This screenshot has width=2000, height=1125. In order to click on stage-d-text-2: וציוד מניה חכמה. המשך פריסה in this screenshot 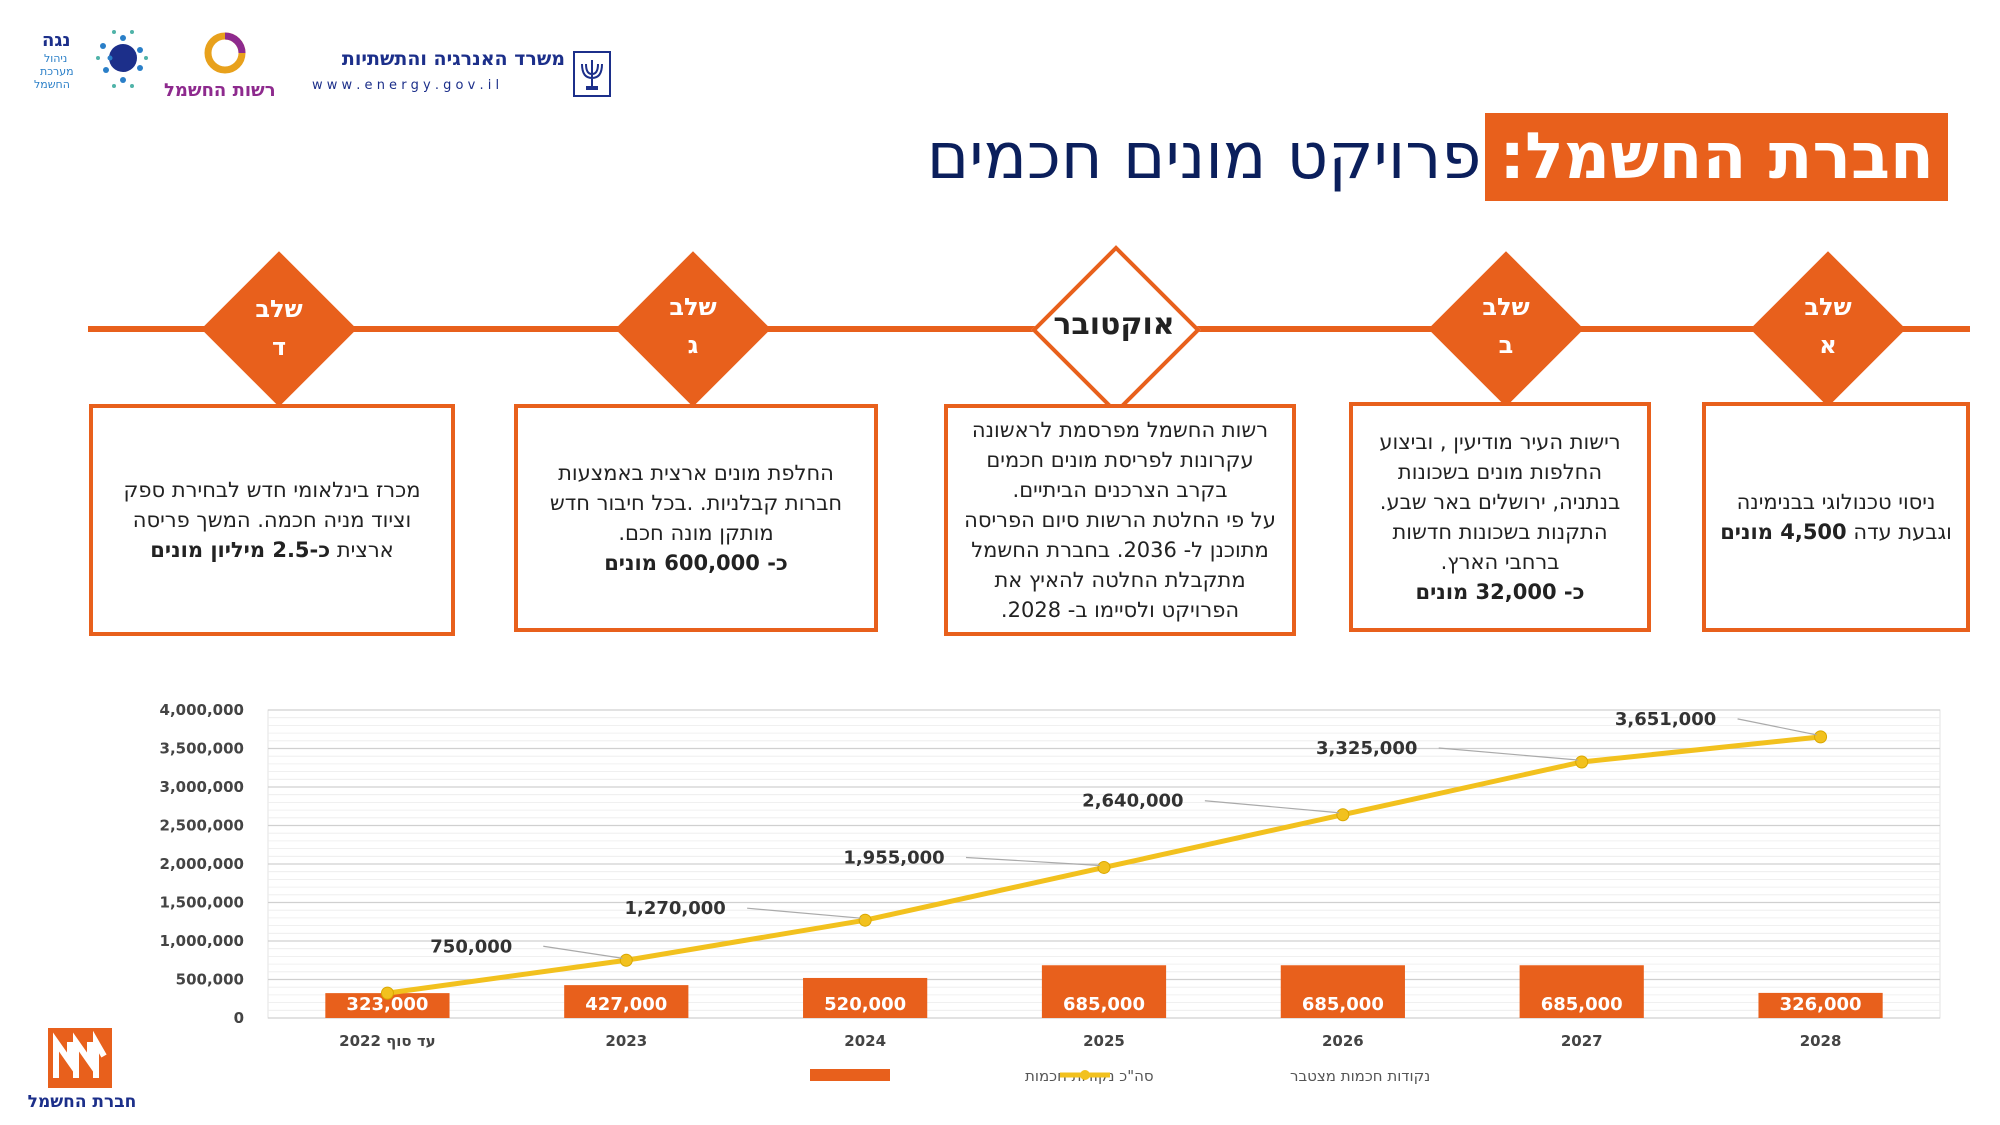, I will do `click(272, 520)`.